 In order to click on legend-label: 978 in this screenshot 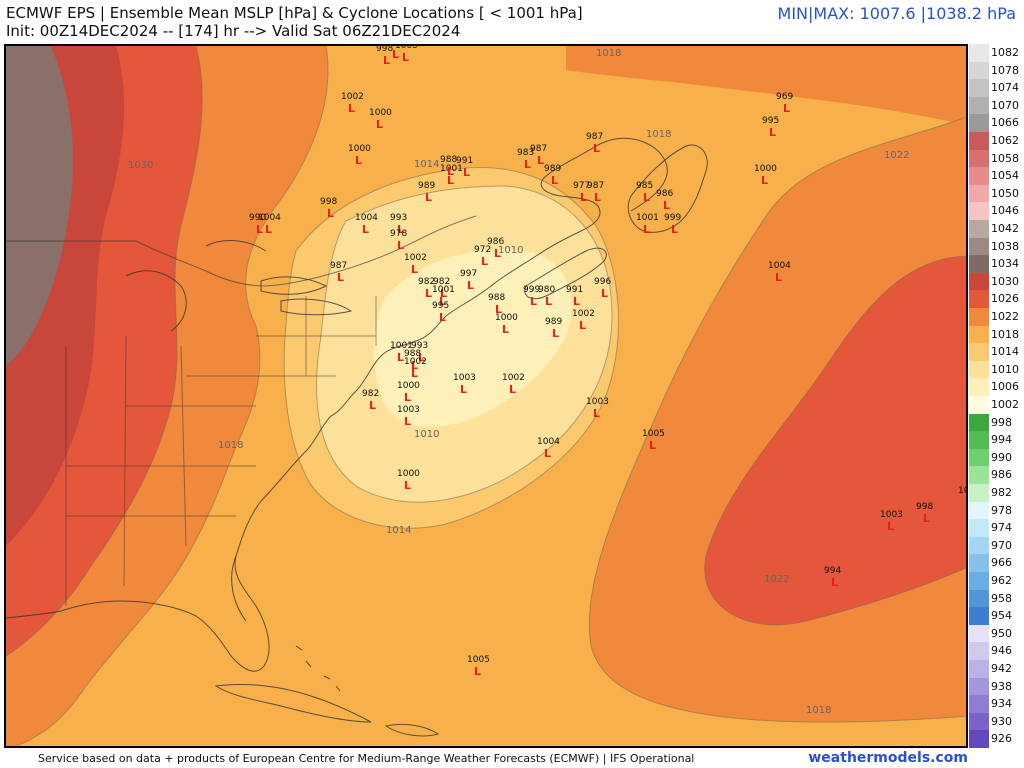, I will do `click(1001, 510)`.